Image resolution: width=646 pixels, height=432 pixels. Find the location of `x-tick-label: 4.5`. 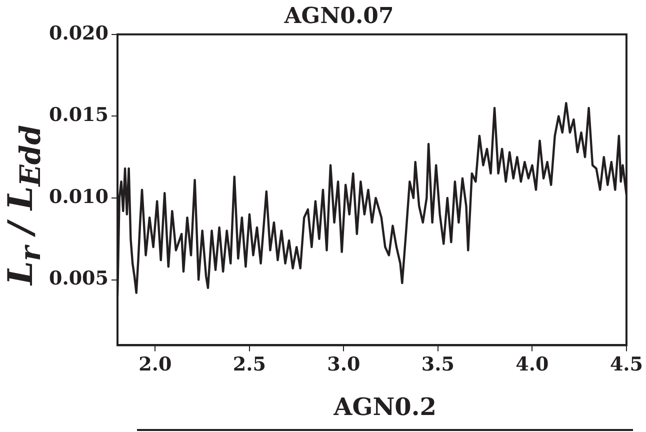

x-tick-label: 4.5 is located at coordinates (627, 365).